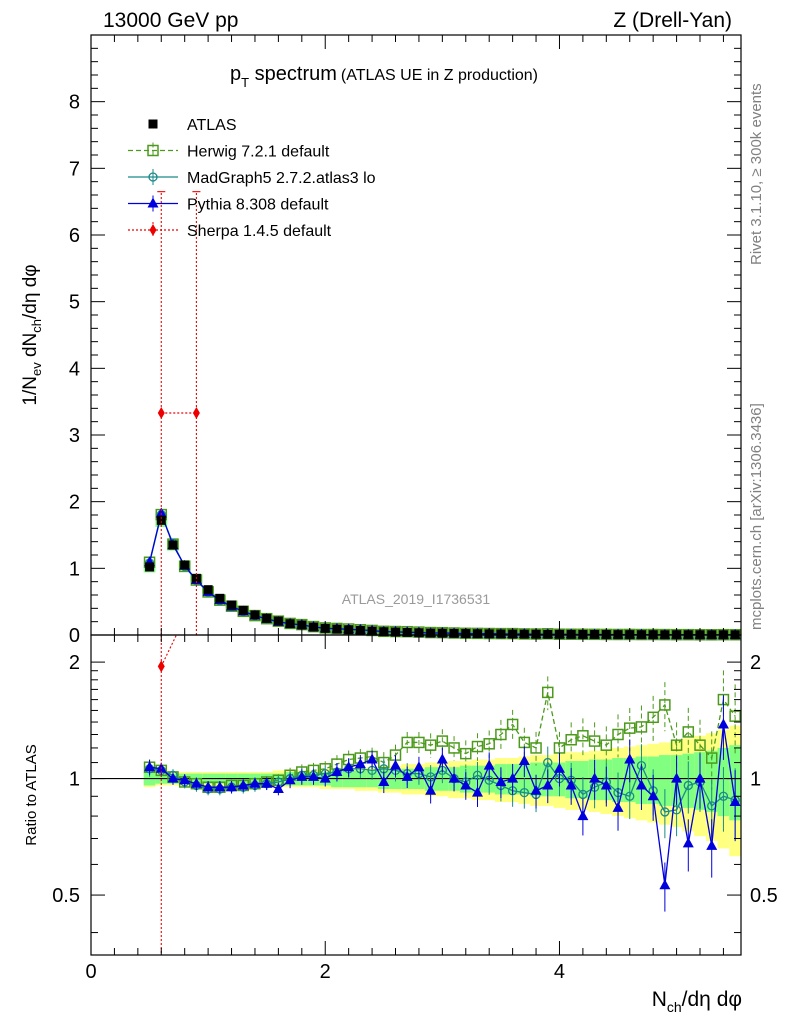 The height and width of the screenshot is (1024, 786). I want to click on y-tick-label: 4, so click(74, 369).